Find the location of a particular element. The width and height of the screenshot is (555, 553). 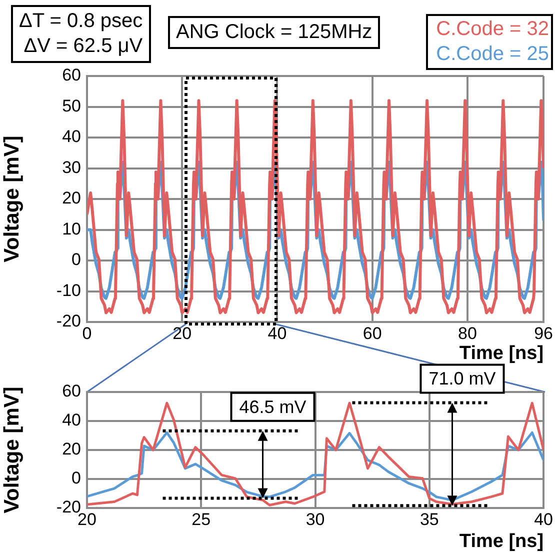

text: ΔT = 0.8 psec is located at coordinates (81, 21).